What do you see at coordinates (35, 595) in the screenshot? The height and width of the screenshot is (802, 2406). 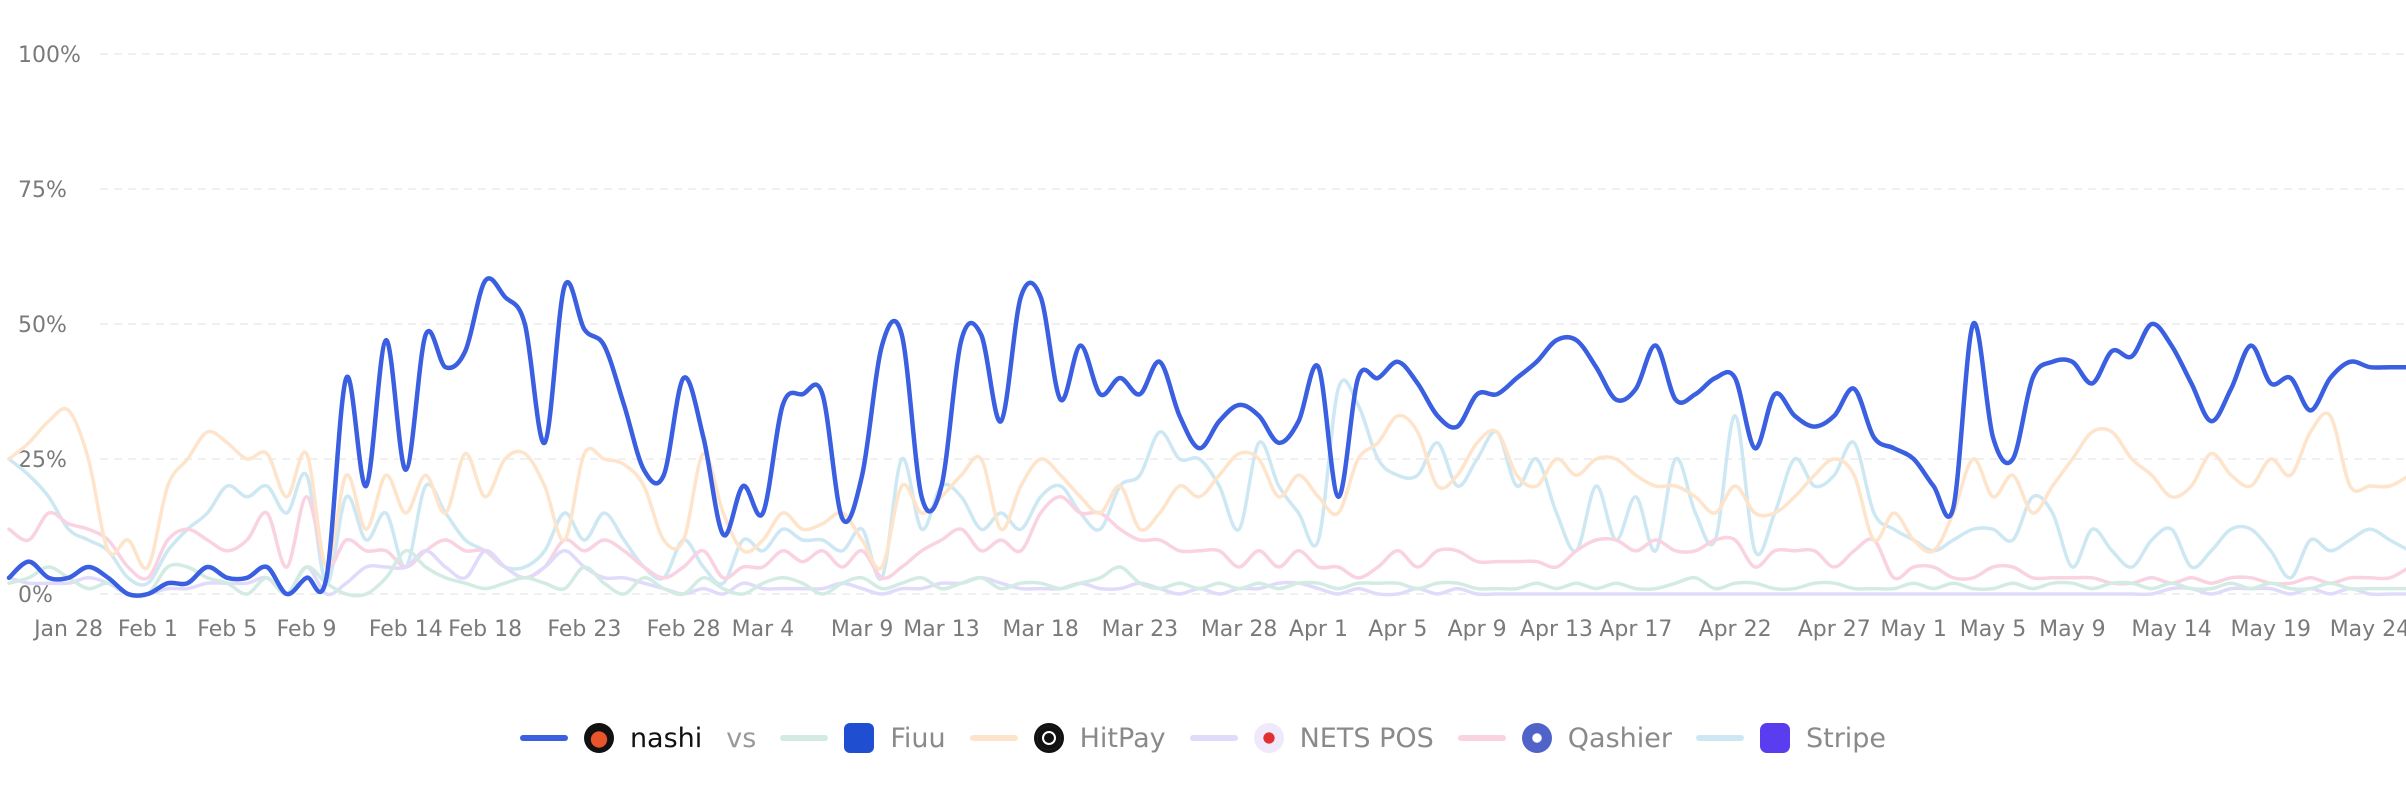 I see `y-tick-label: 0%` at bounding box center [35, 595].